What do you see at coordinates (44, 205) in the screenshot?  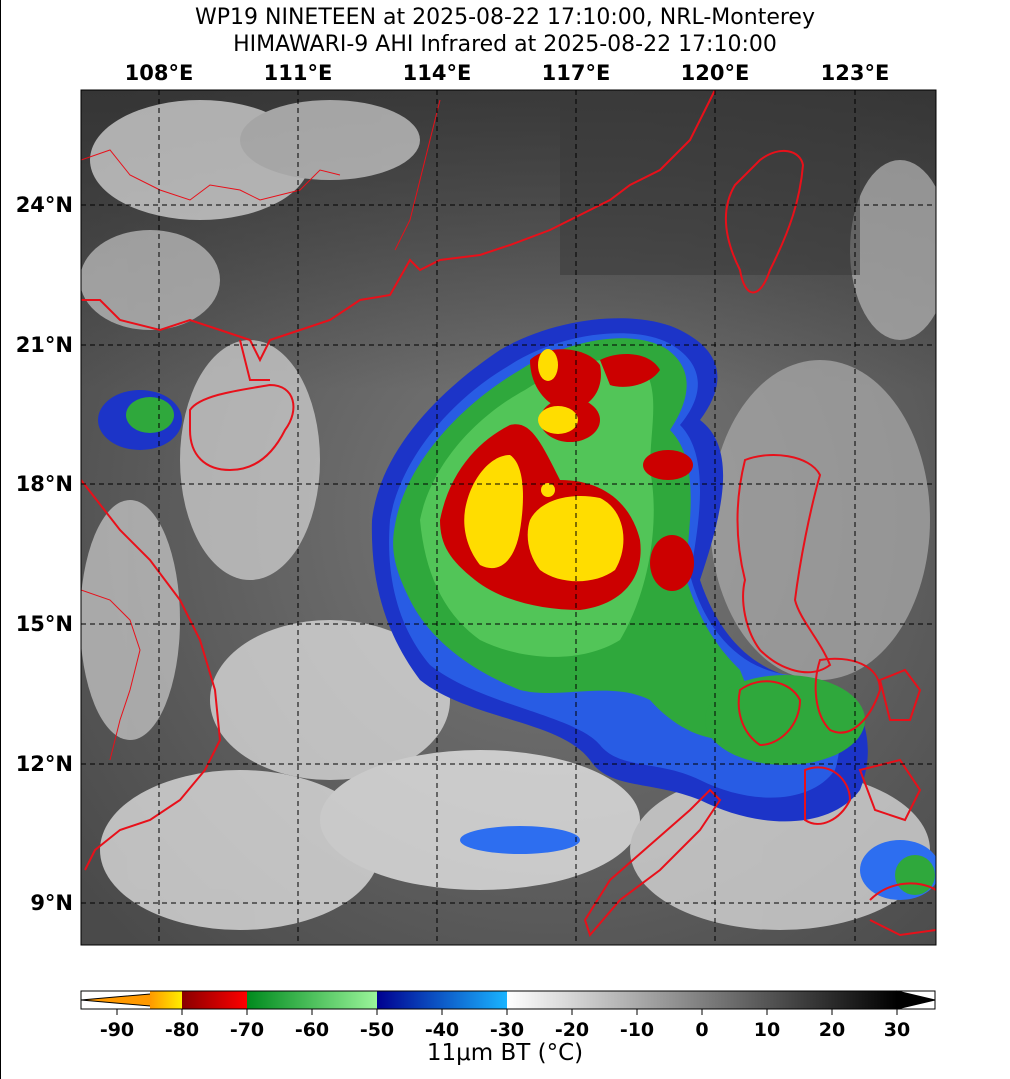 I see `lat-label: 24°N` at bounding box center [44, 205].